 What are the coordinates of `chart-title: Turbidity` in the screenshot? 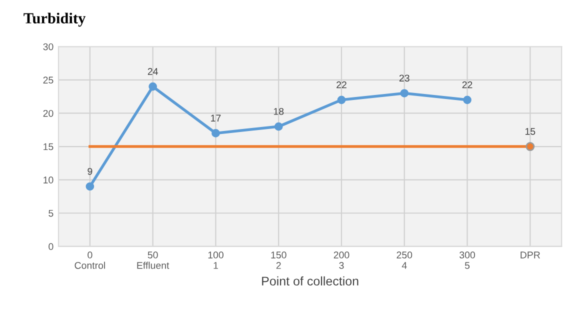 It's located at (55, 19).